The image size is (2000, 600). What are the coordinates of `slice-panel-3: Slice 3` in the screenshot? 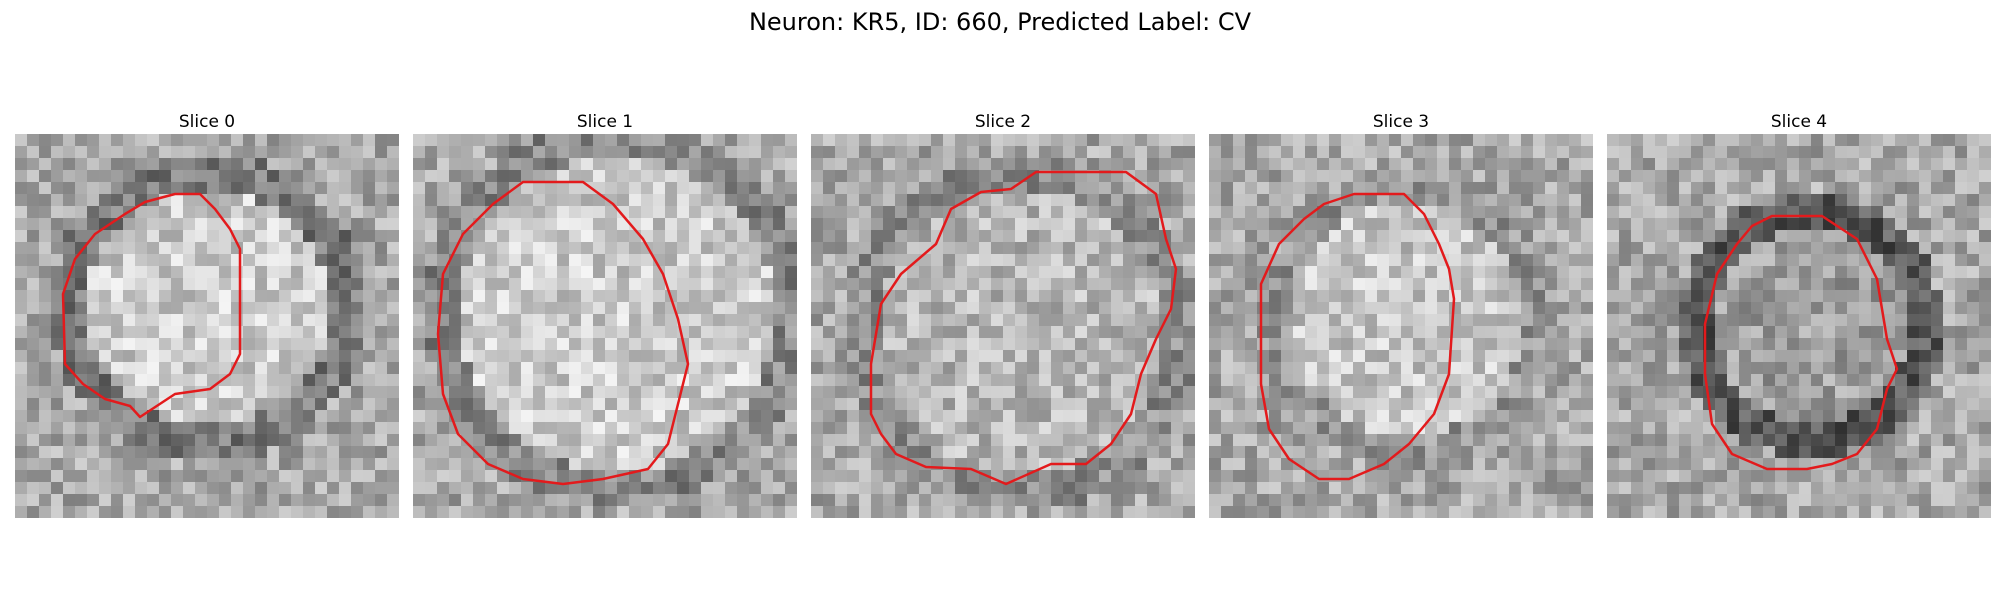 It's located at (1401, 314).